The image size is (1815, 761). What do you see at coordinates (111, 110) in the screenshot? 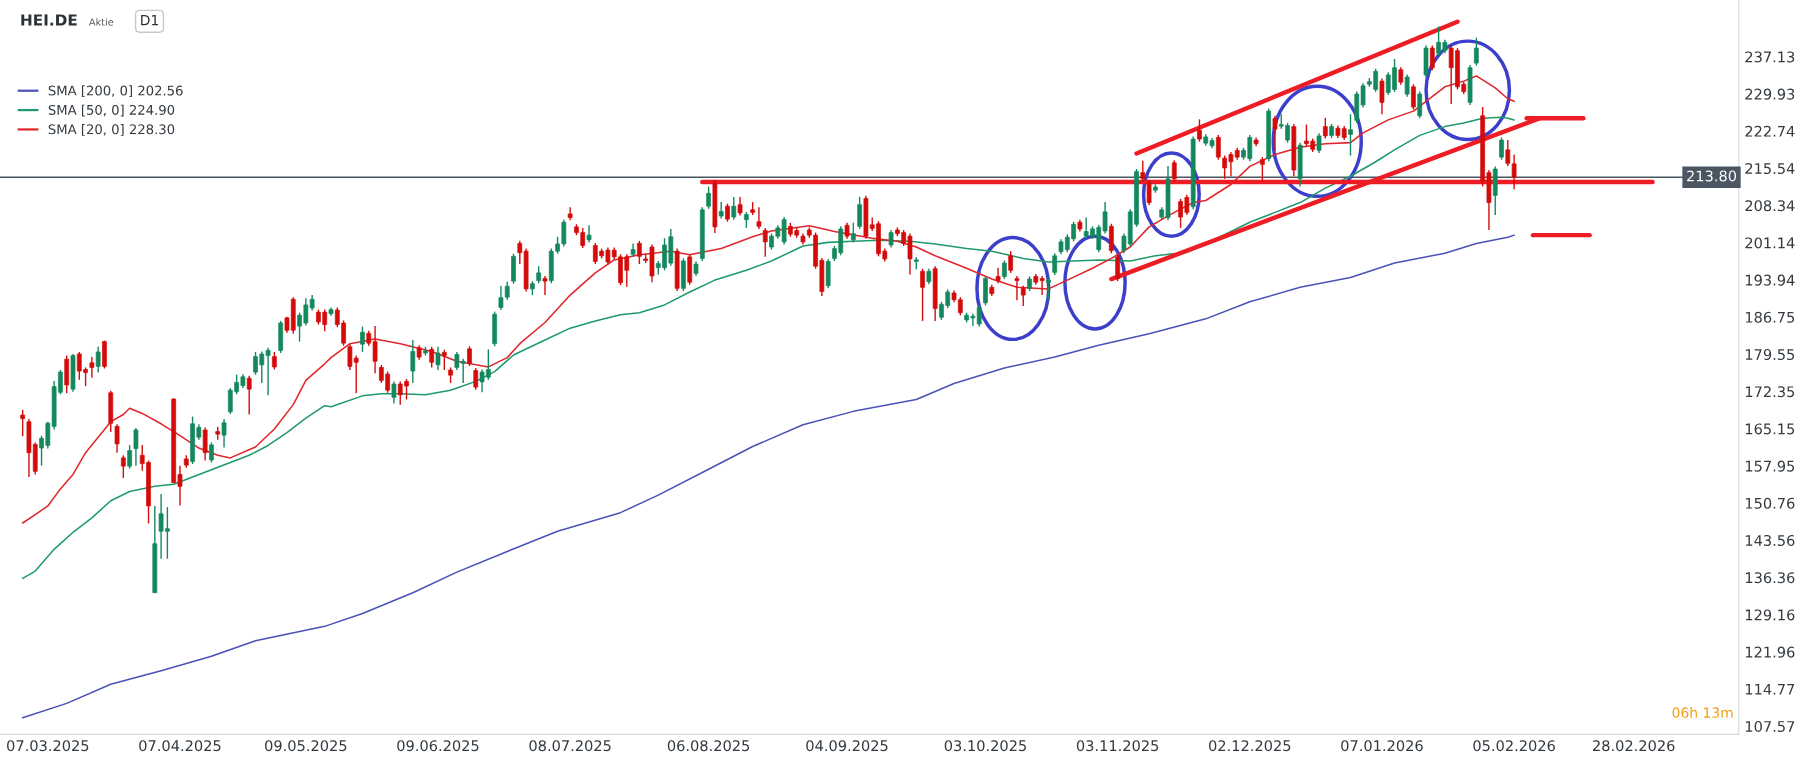
I see `legend-label: SMA [50, 0] 224.90` at bounding box center [111, 110].